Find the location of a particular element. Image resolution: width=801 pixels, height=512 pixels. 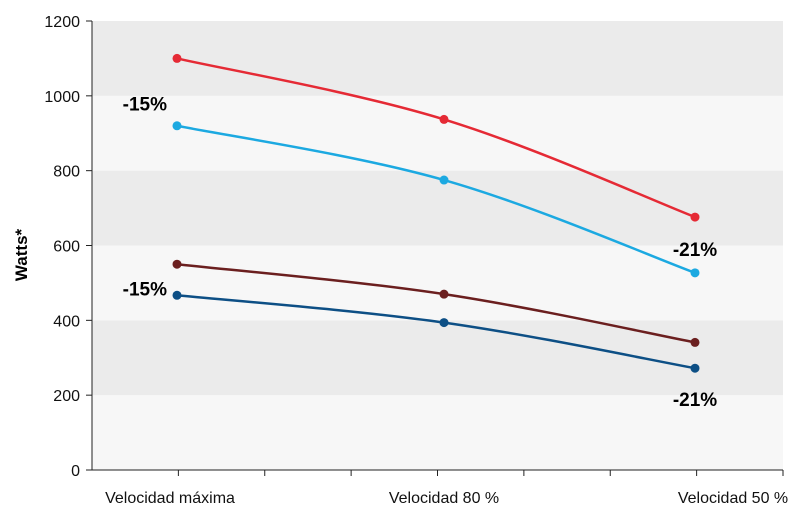

x-tick-label: Velocidad 50 % is located at coordinates (733, 498).